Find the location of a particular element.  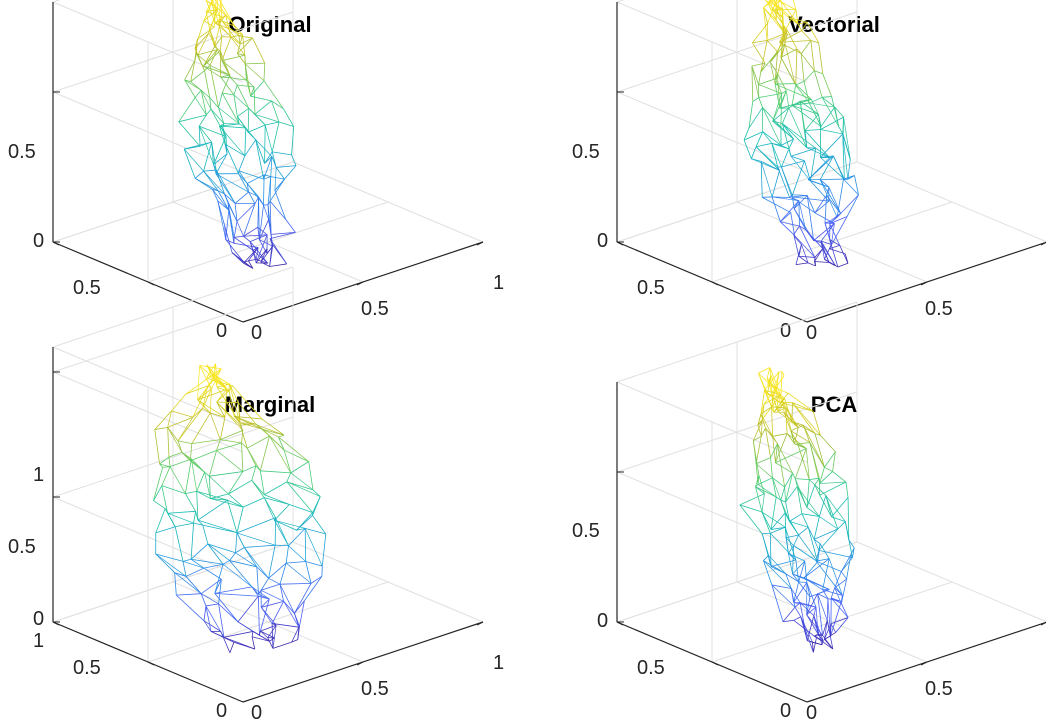

y-tick is located at coordinates (715, 663).